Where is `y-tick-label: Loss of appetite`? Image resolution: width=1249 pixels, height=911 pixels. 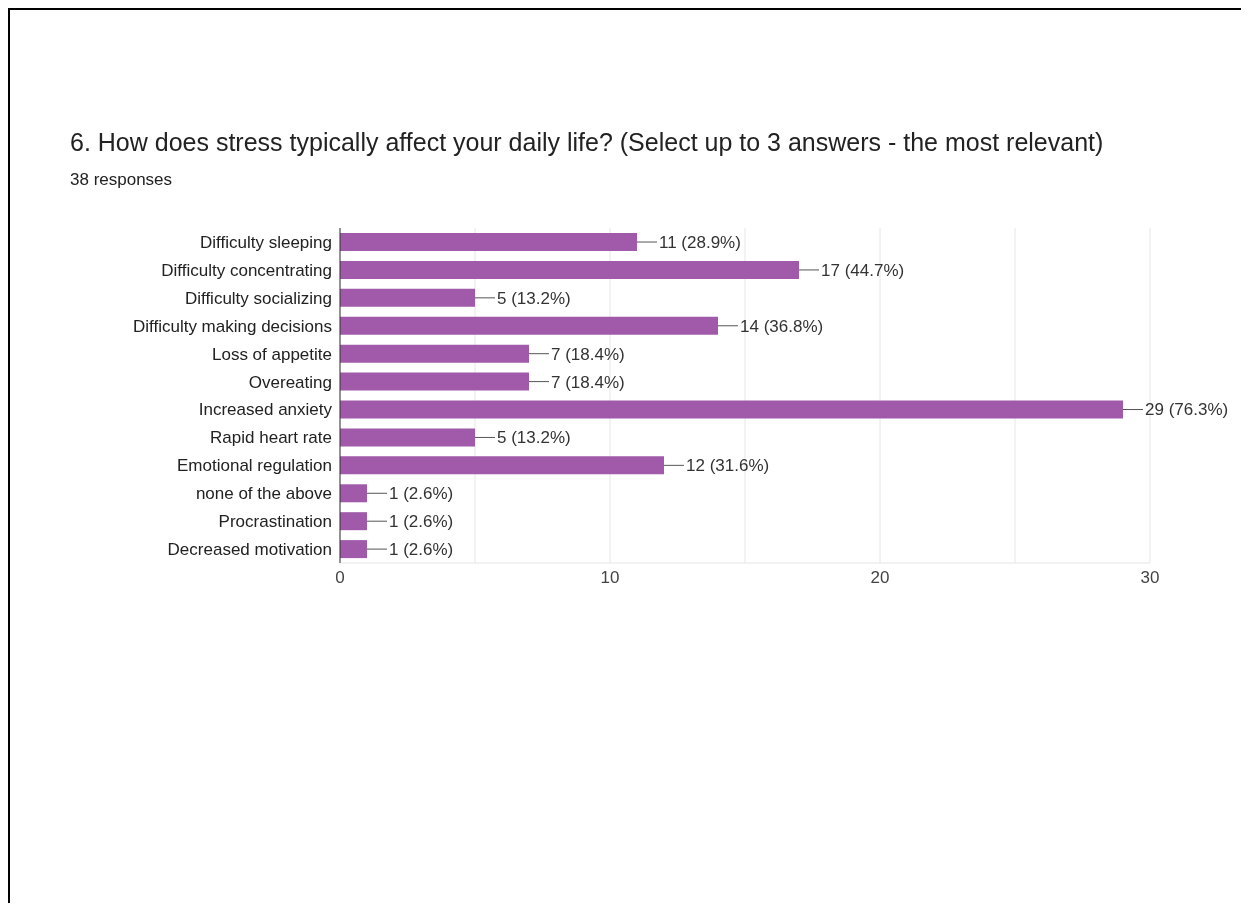 y-tick-label: Loss of appetite is located at coordinates (271, 354).